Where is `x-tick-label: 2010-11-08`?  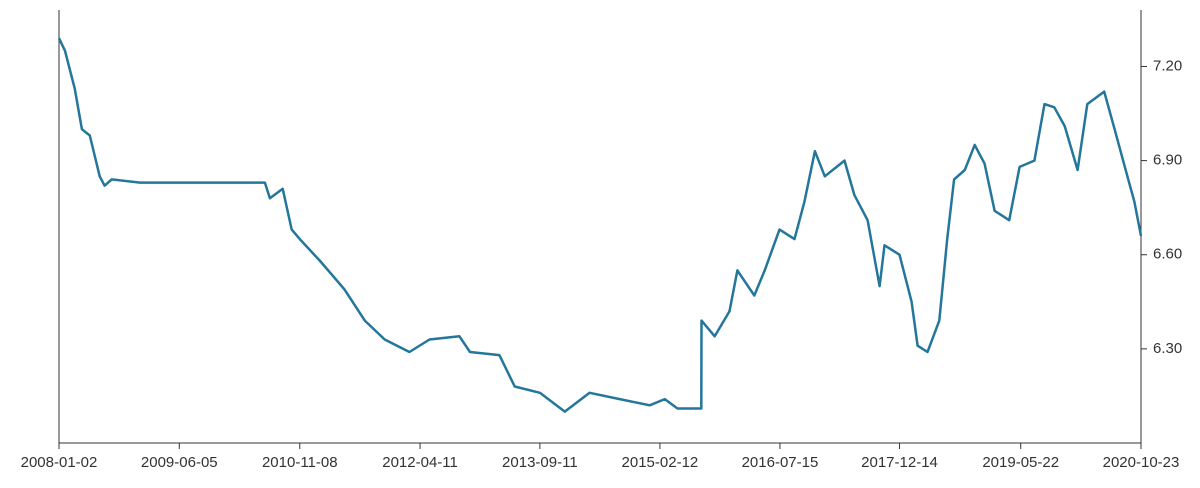 x-tick-label: 2010-11-08 is located at coordinates (300, 462).